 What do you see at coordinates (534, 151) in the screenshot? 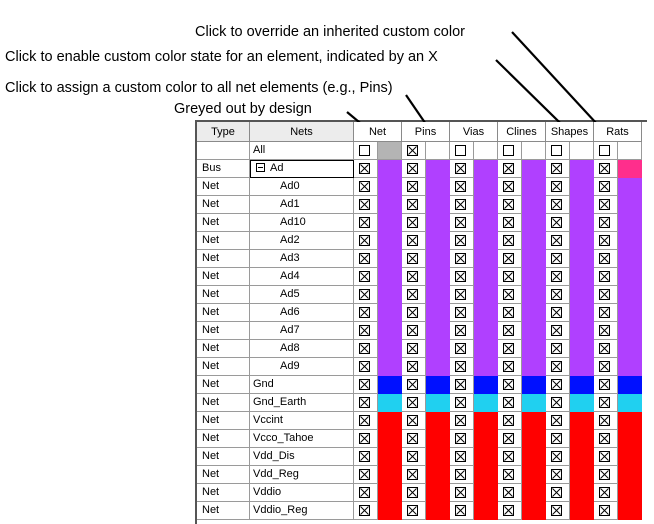
I see `all-row-clines-color` at bounding box center [534, 151].